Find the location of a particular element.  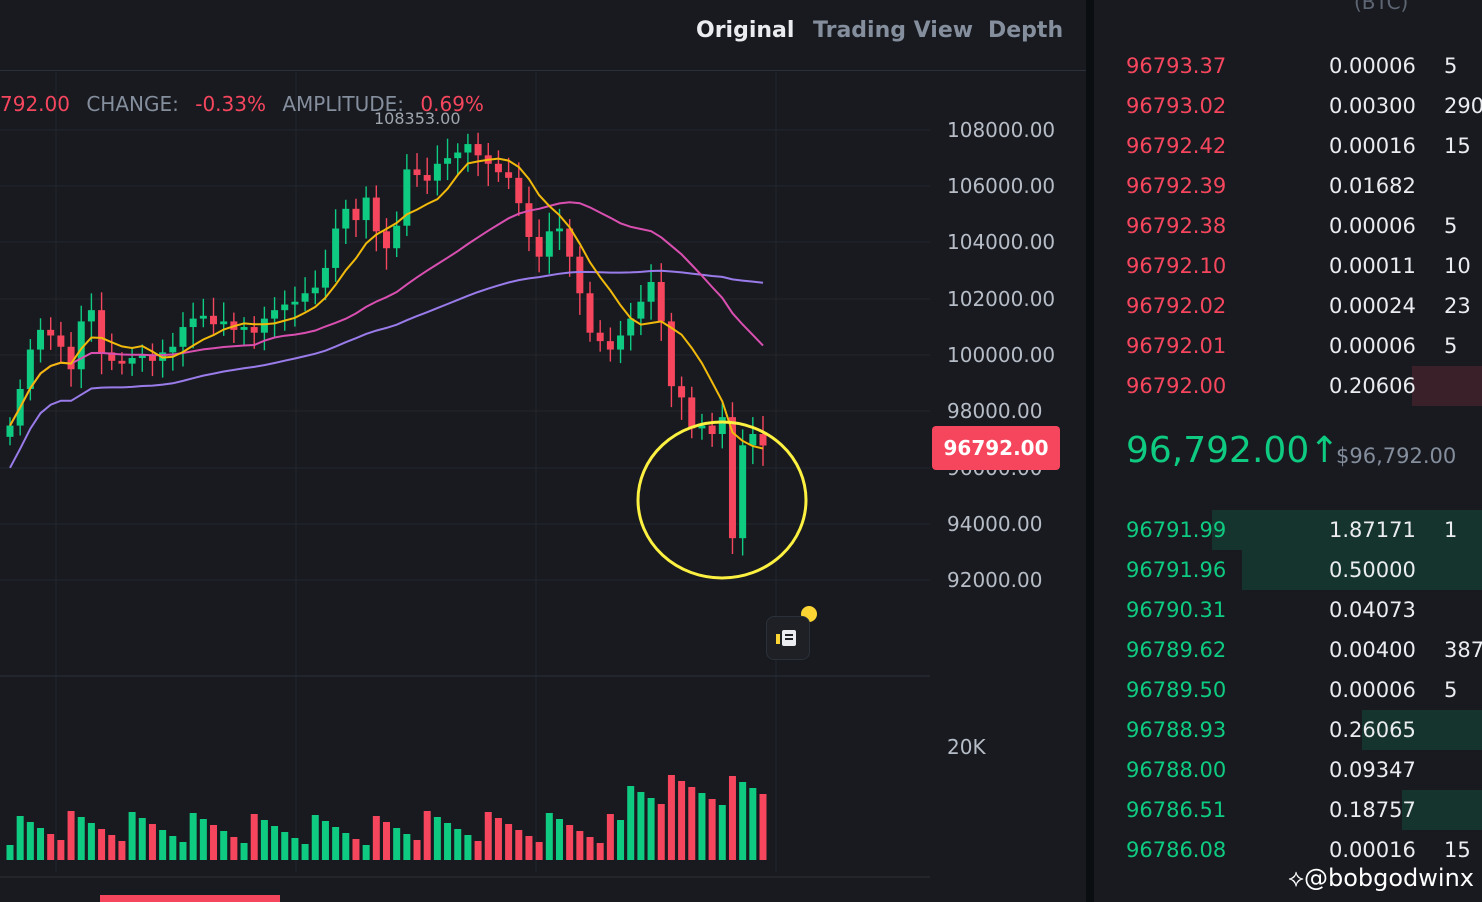

price-axis-tick: 98000.00 is located at coordinates (995, 411).